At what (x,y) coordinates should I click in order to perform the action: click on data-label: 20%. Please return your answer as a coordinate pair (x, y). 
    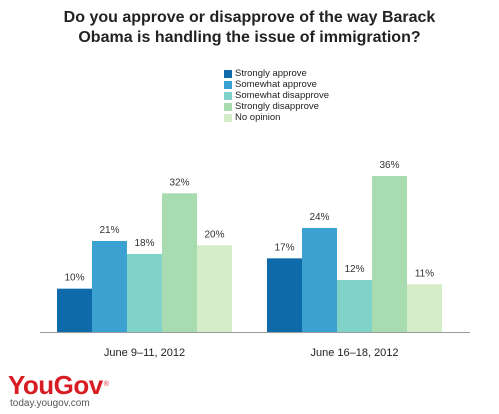
    Looking at the image, I should click on (214, 234).